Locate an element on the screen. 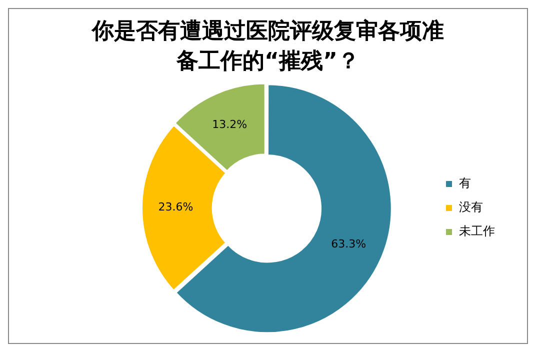 Image resolution: width=538 pixels, height=354 pixels. legend-label: 有 is located at coordinates (465, 183).